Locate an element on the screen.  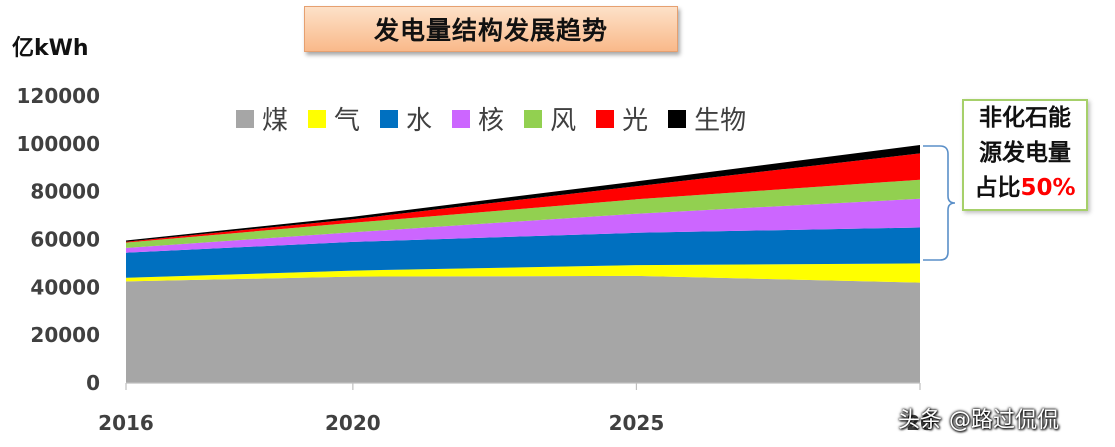
y-tick-label-4: 60000 is located at coordinates (65, 240).